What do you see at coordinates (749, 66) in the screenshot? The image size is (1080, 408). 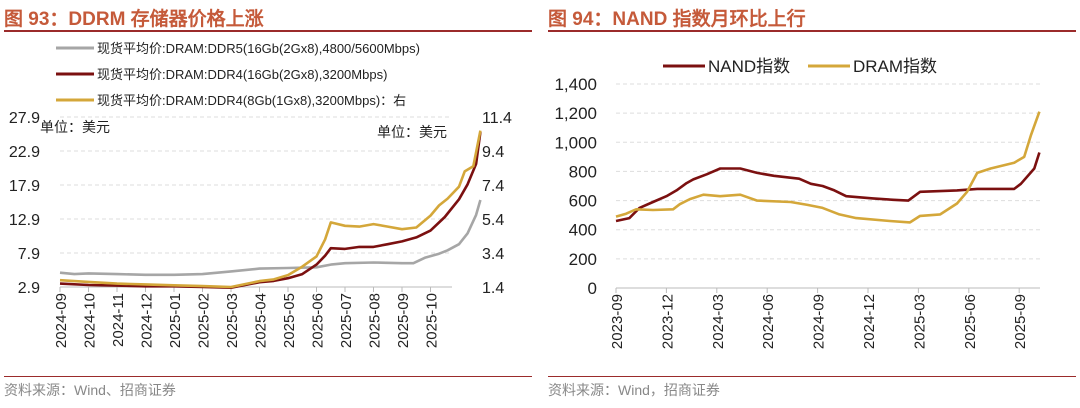 I see `legend-label-0: NAND指数` at bounding box center [749, 66].